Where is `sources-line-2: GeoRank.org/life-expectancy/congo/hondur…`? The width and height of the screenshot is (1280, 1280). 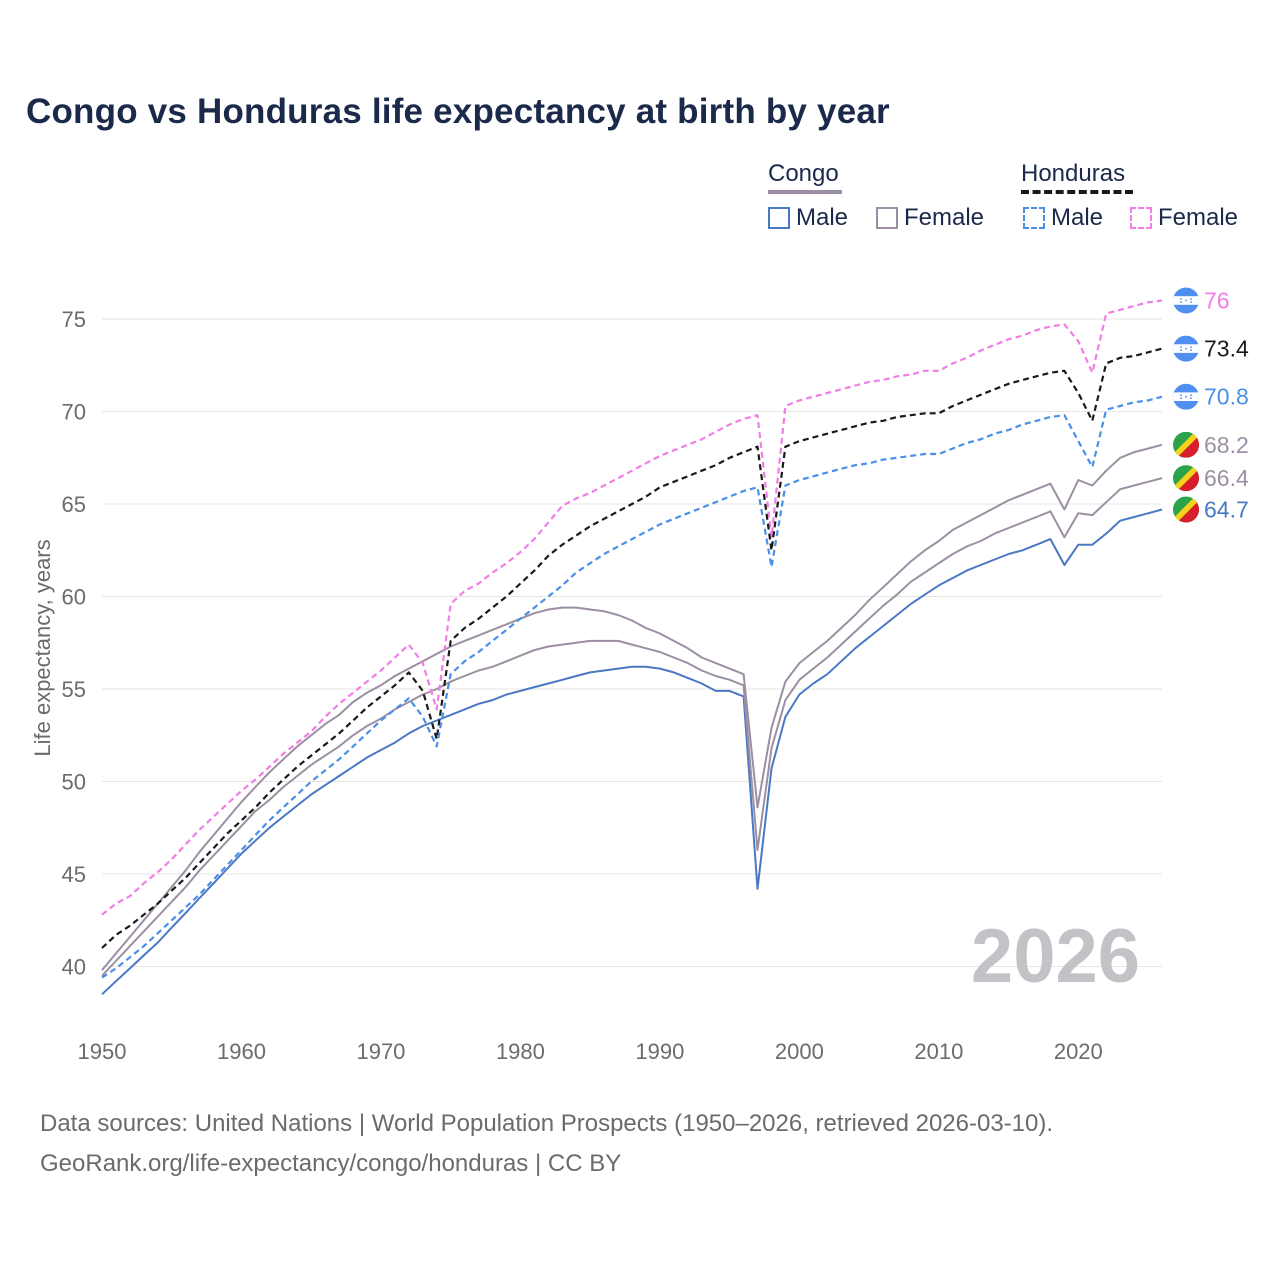
sources-line-2: GeoRank.org/life-expectancy/congo/hondur… is located at coordinates (331, 1163).